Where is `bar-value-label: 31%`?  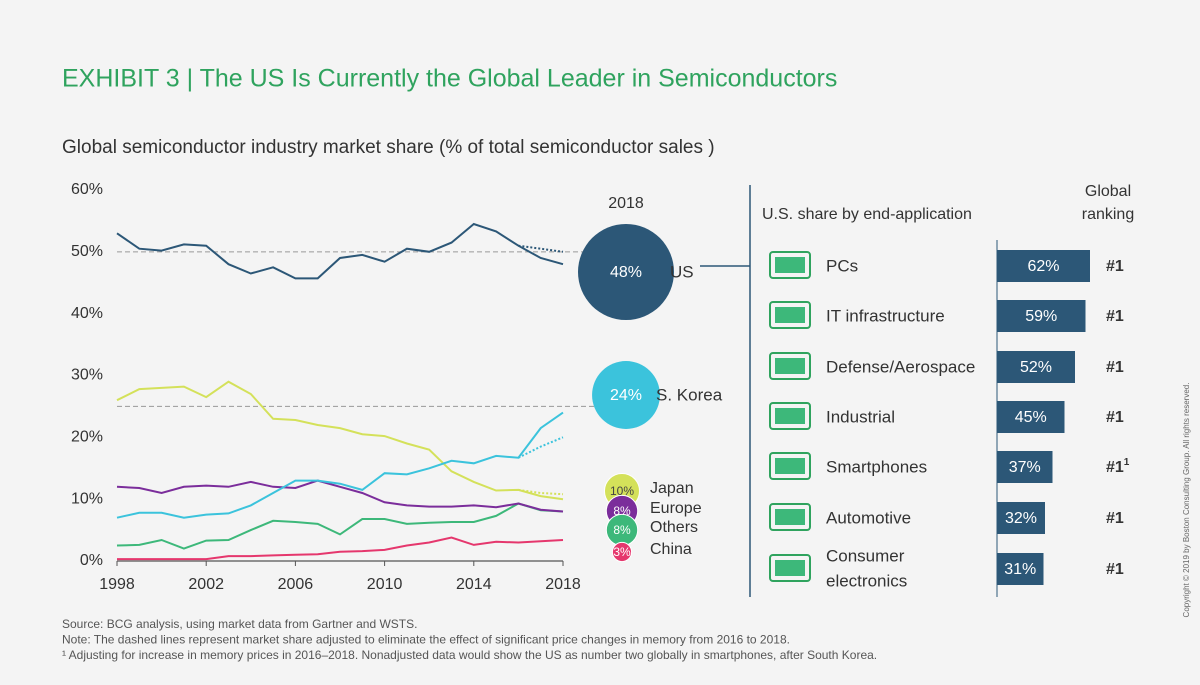
bar-value-label: 31% is located at coordinates (1020, 569).